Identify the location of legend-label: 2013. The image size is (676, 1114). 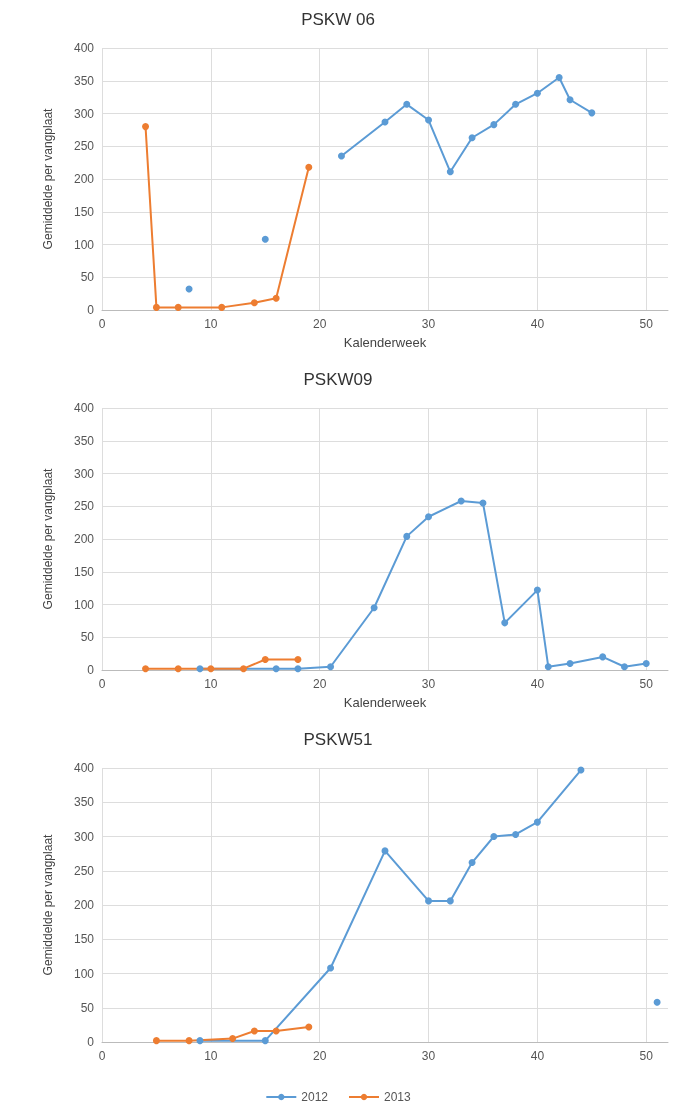
(398, 1097).